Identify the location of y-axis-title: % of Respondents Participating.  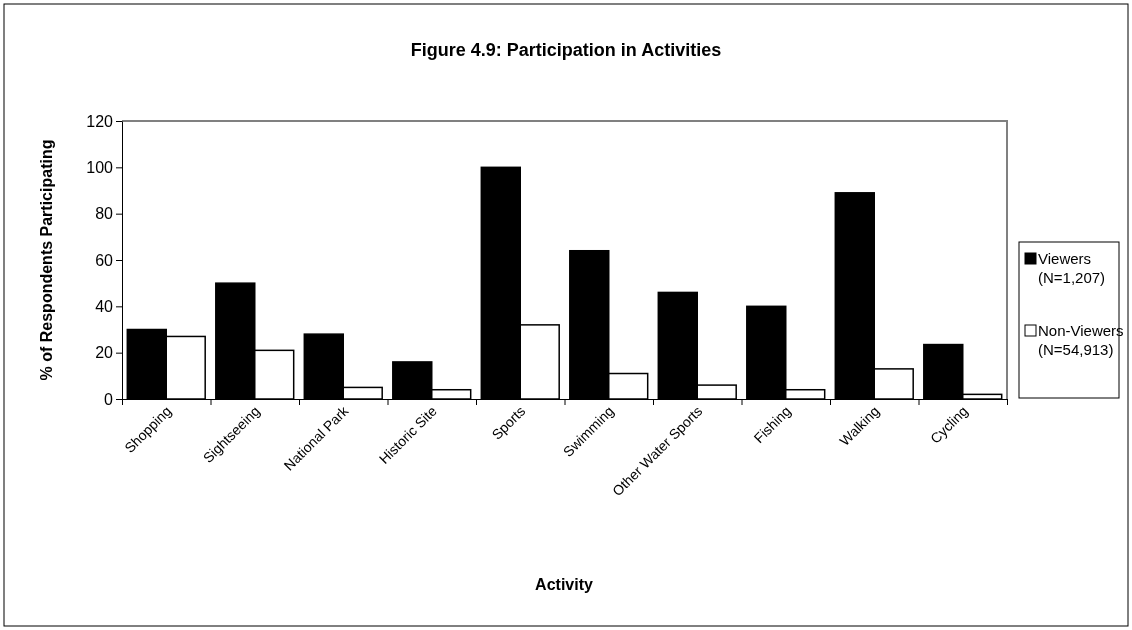
(46, 260).